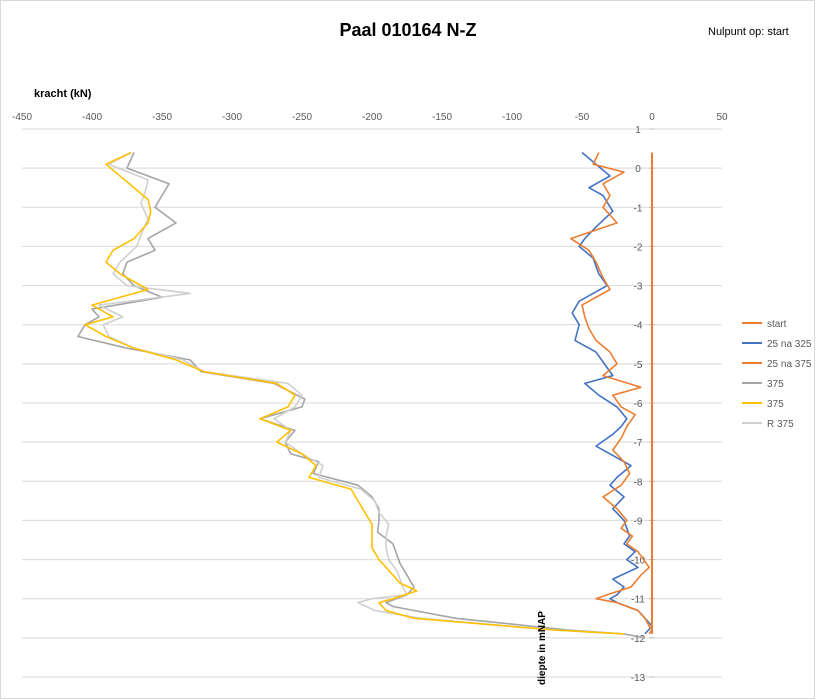 This screenshot has height=700, width=816. Describe the element at coordinates (777, 324) in the screenshot. I see `legend-label: start` at that location.